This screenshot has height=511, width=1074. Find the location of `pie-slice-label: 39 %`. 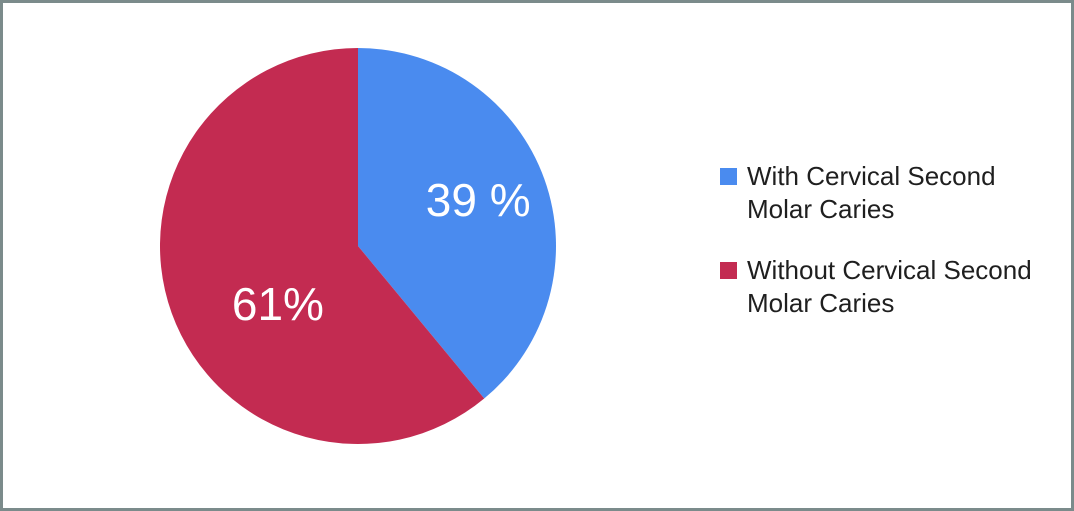

pie-slice-label: 39 % is located at coordinates (478, 200).